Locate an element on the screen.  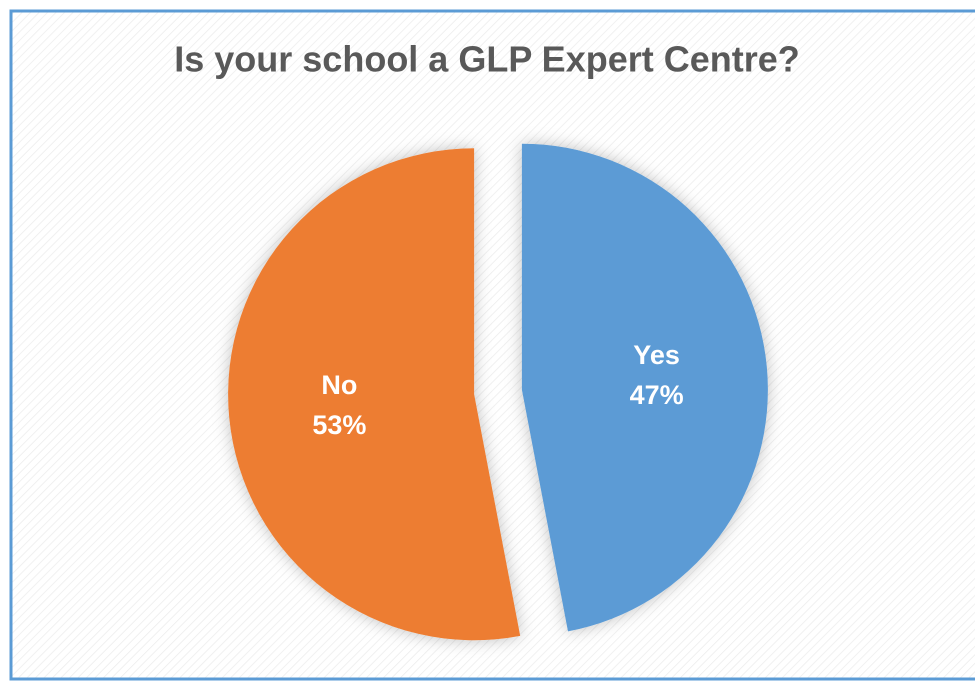
slice-category-label: Yes is located at coordinates (656, 355).